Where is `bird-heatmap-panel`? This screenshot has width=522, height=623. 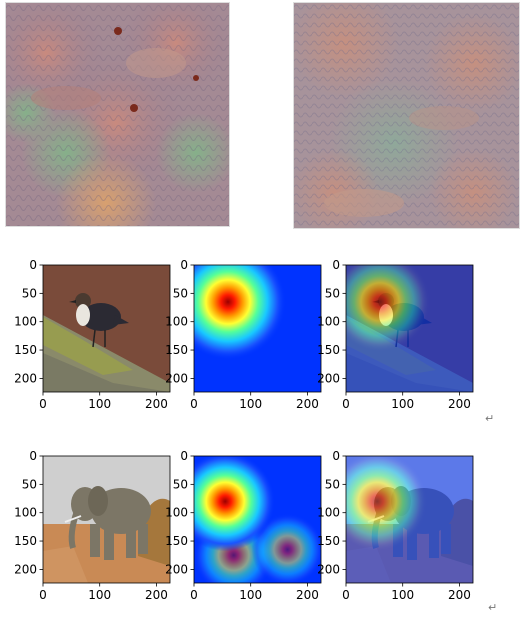
bird-heatmap-panel is located at coordinates (257, 328).